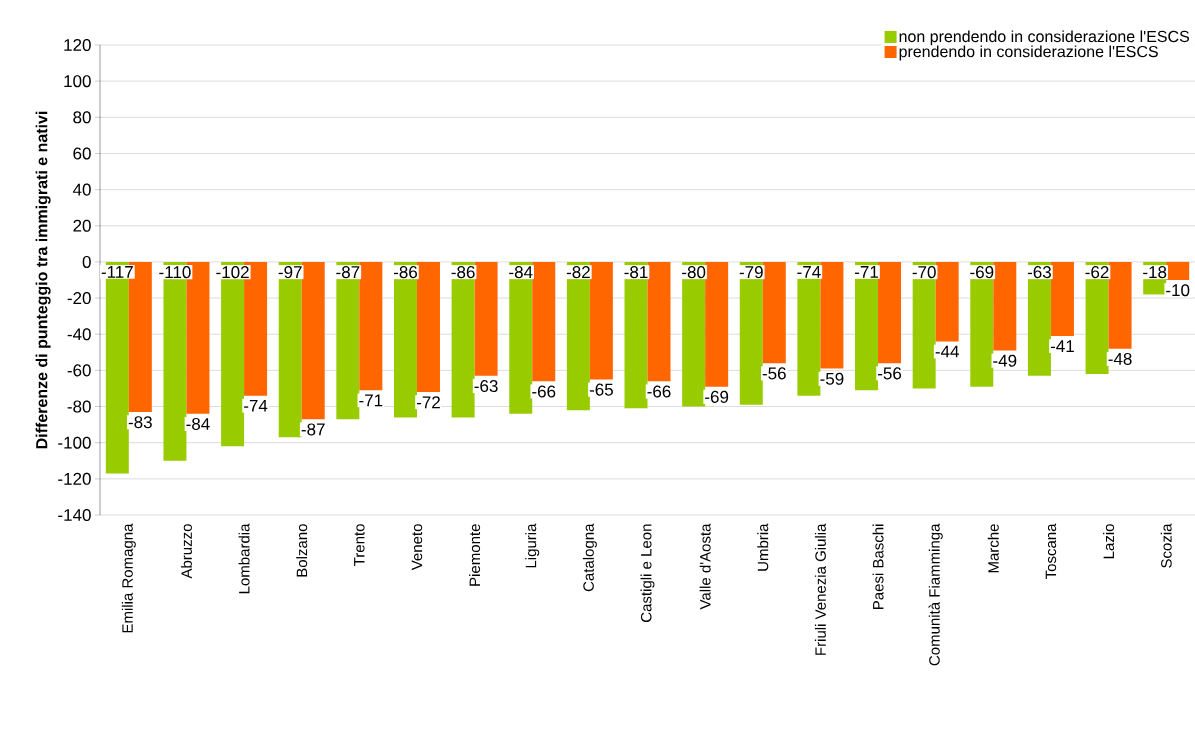  What do you see at coordinates (589, 557) in the screenshot?
I see `x-tick-label: Catalogna` at bounding box center [589, 557].